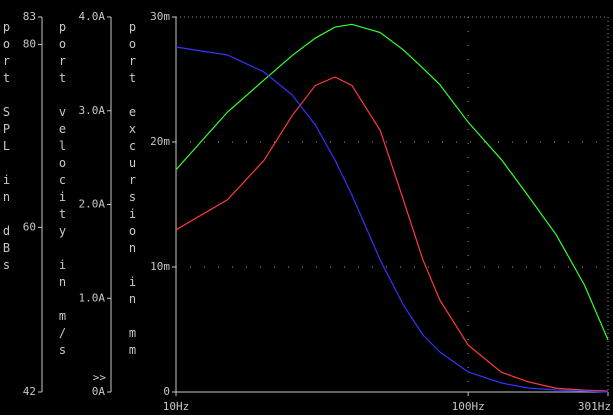 The height and width of the screenshot is (415, 613). I want to click on y2-tick-label: 1.0A, so click(92, 297).